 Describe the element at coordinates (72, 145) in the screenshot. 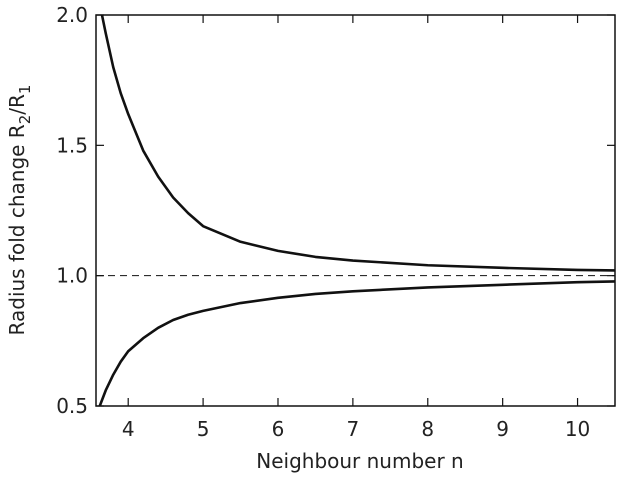

I see `y-tick-label: 1.5` at that location.